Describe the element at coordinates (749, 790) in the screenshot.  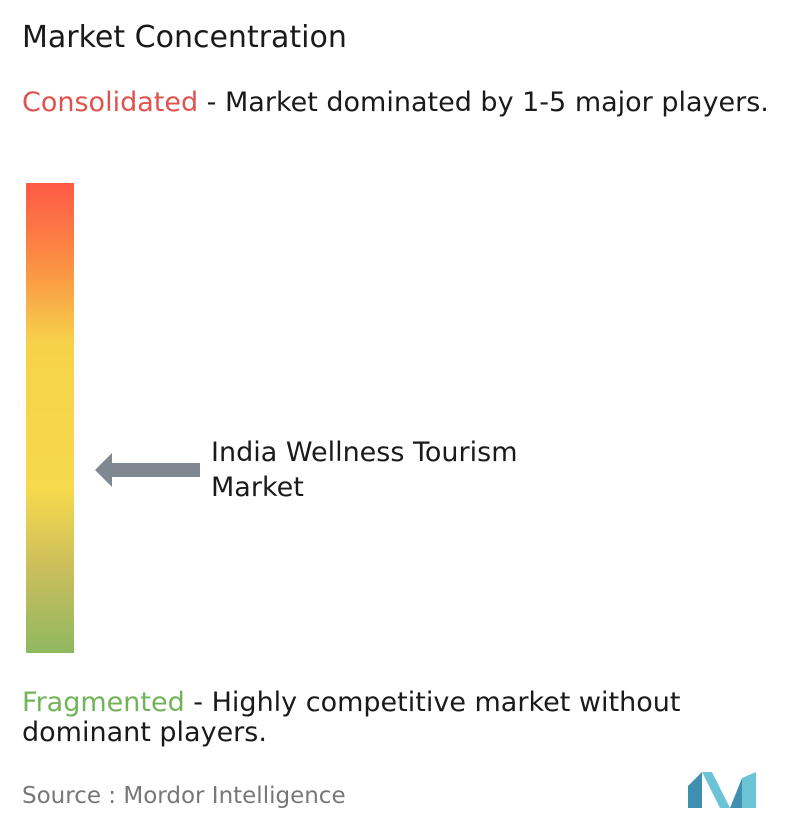
I see `logo-end-stroke` at that location.